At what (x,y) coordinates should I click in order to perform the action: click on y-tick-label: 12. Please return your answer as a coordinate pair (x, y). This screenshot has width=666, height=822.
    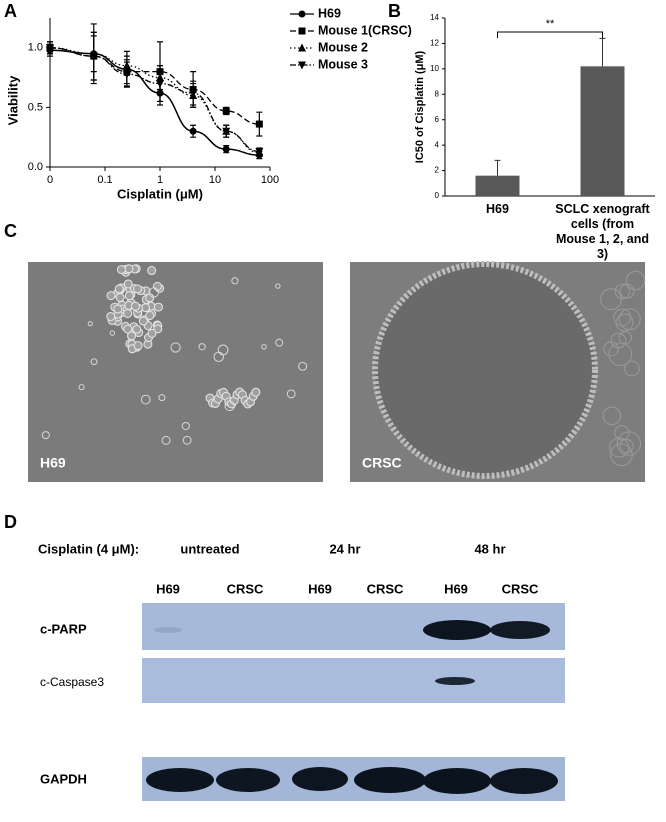
    Looking at the image, I should click on (434, 43).